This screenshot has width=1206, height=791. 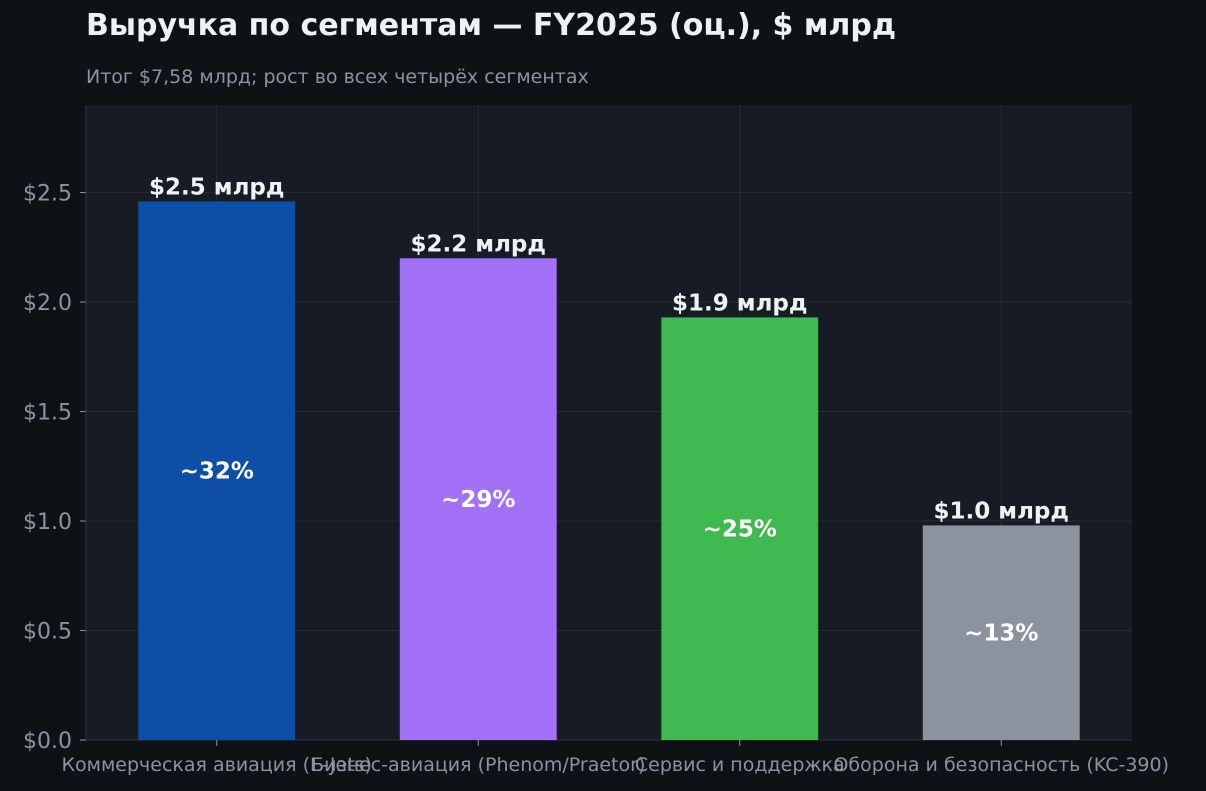 What do you see at coordinates (1001, 765) in the screenshot?
I see `x-tick-label: Оборона и безопасность (KC-390)` at bounding box center [1001, 765].